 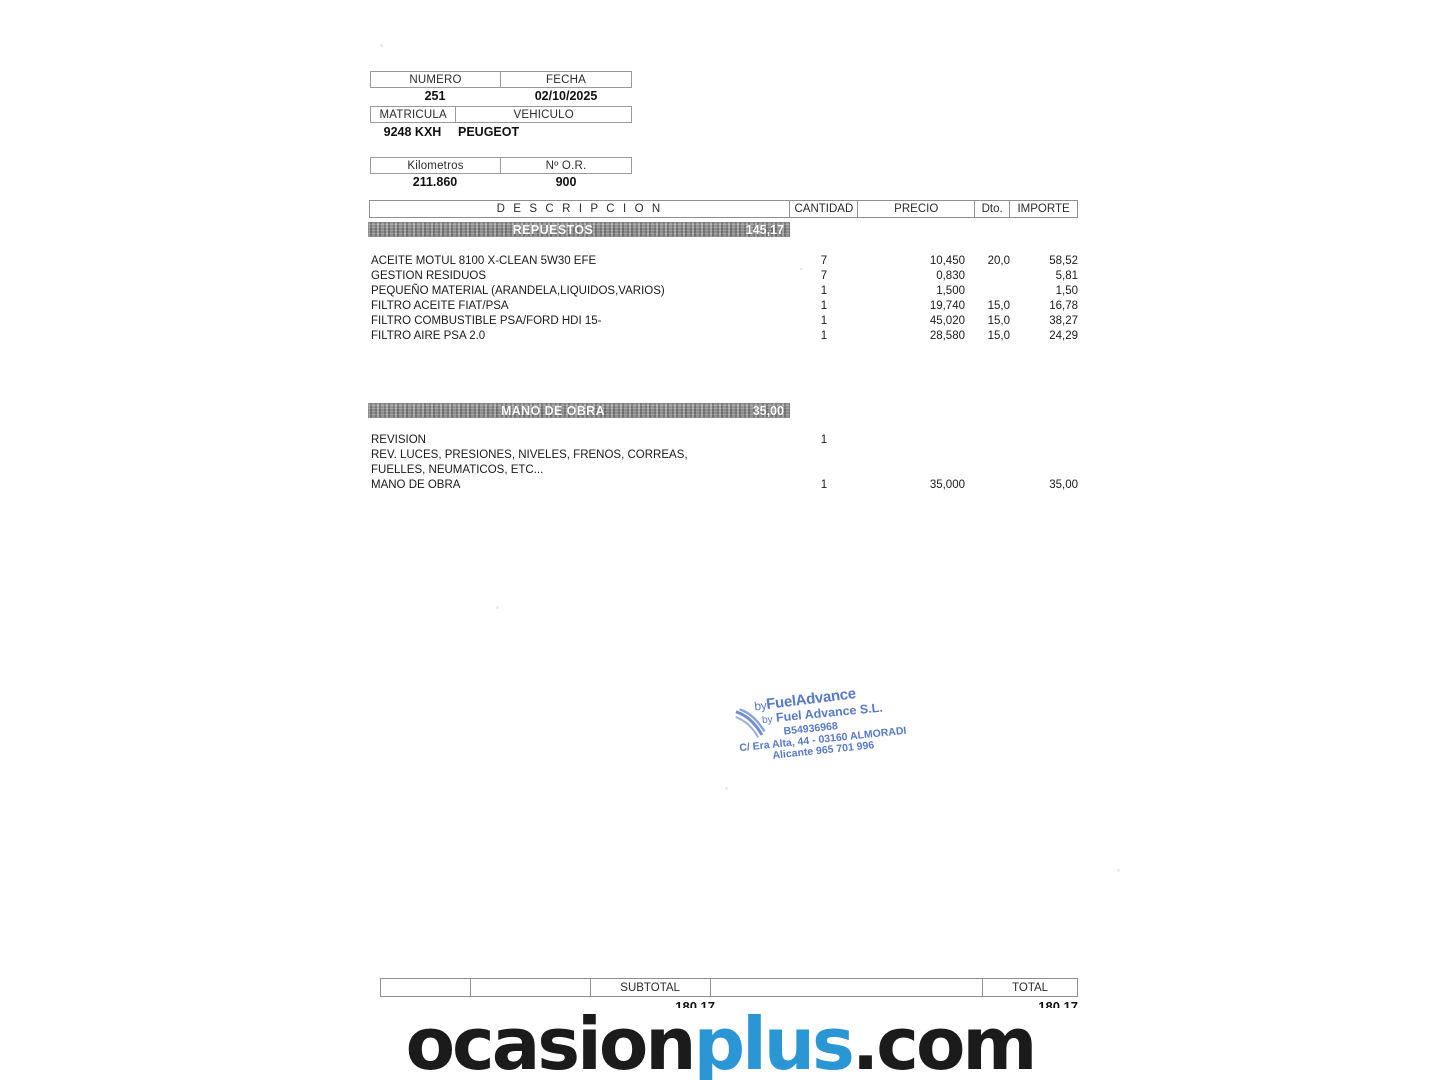 What do you see at coordinates (950, 276) in the screenshot?
I see `row-precio: 0,830` at bounding box center [950, 276].